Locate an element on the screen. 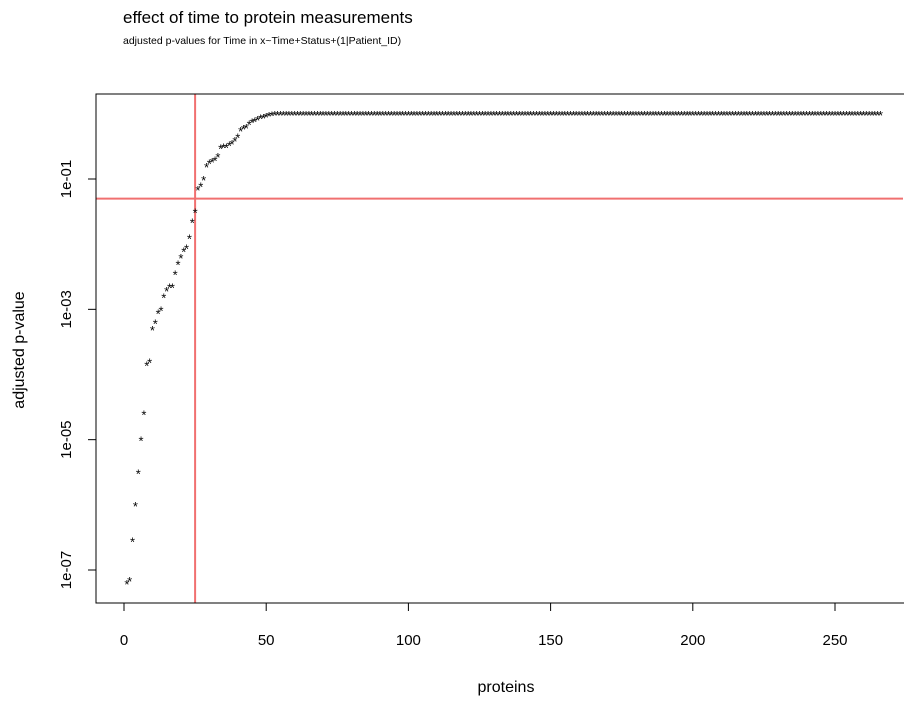  y-axis: 1e-07 1e-05 1e-03 1e-01 is located at coordinates (77, 374).